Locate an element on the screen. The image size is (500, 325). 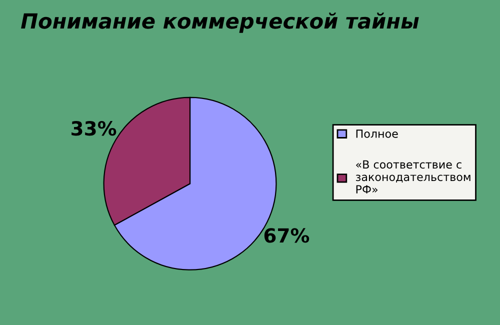
legend-label: Полное is located at coordinates (377, 134).